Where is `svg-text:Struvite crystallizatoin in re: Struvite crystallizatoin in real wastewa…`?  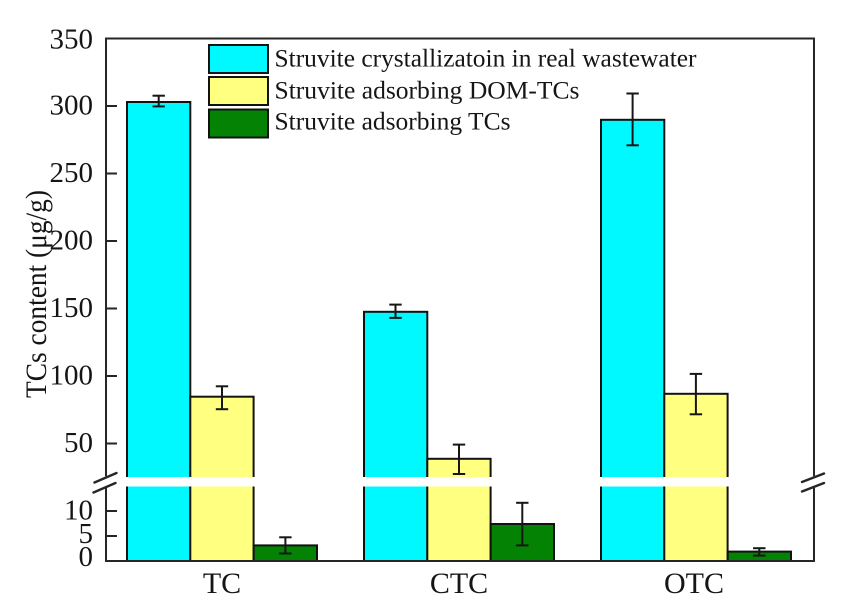 svg-text:Struvite crystallizatoin in re: Struvite crystallizatoin in real wastewa… is located at coordinates (486, 59).